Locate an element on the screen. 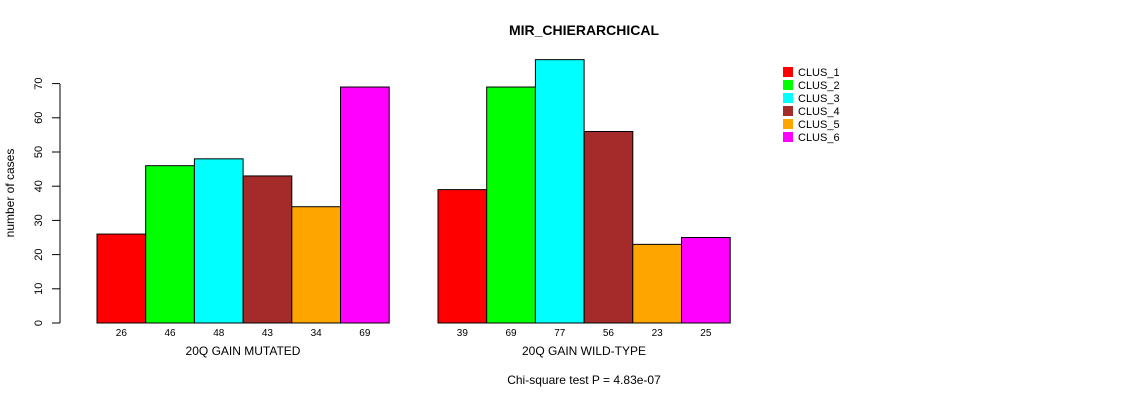 This screenshot has width=1140, height=400. y-tick-label: 20 is located at coordinates (39, 254).